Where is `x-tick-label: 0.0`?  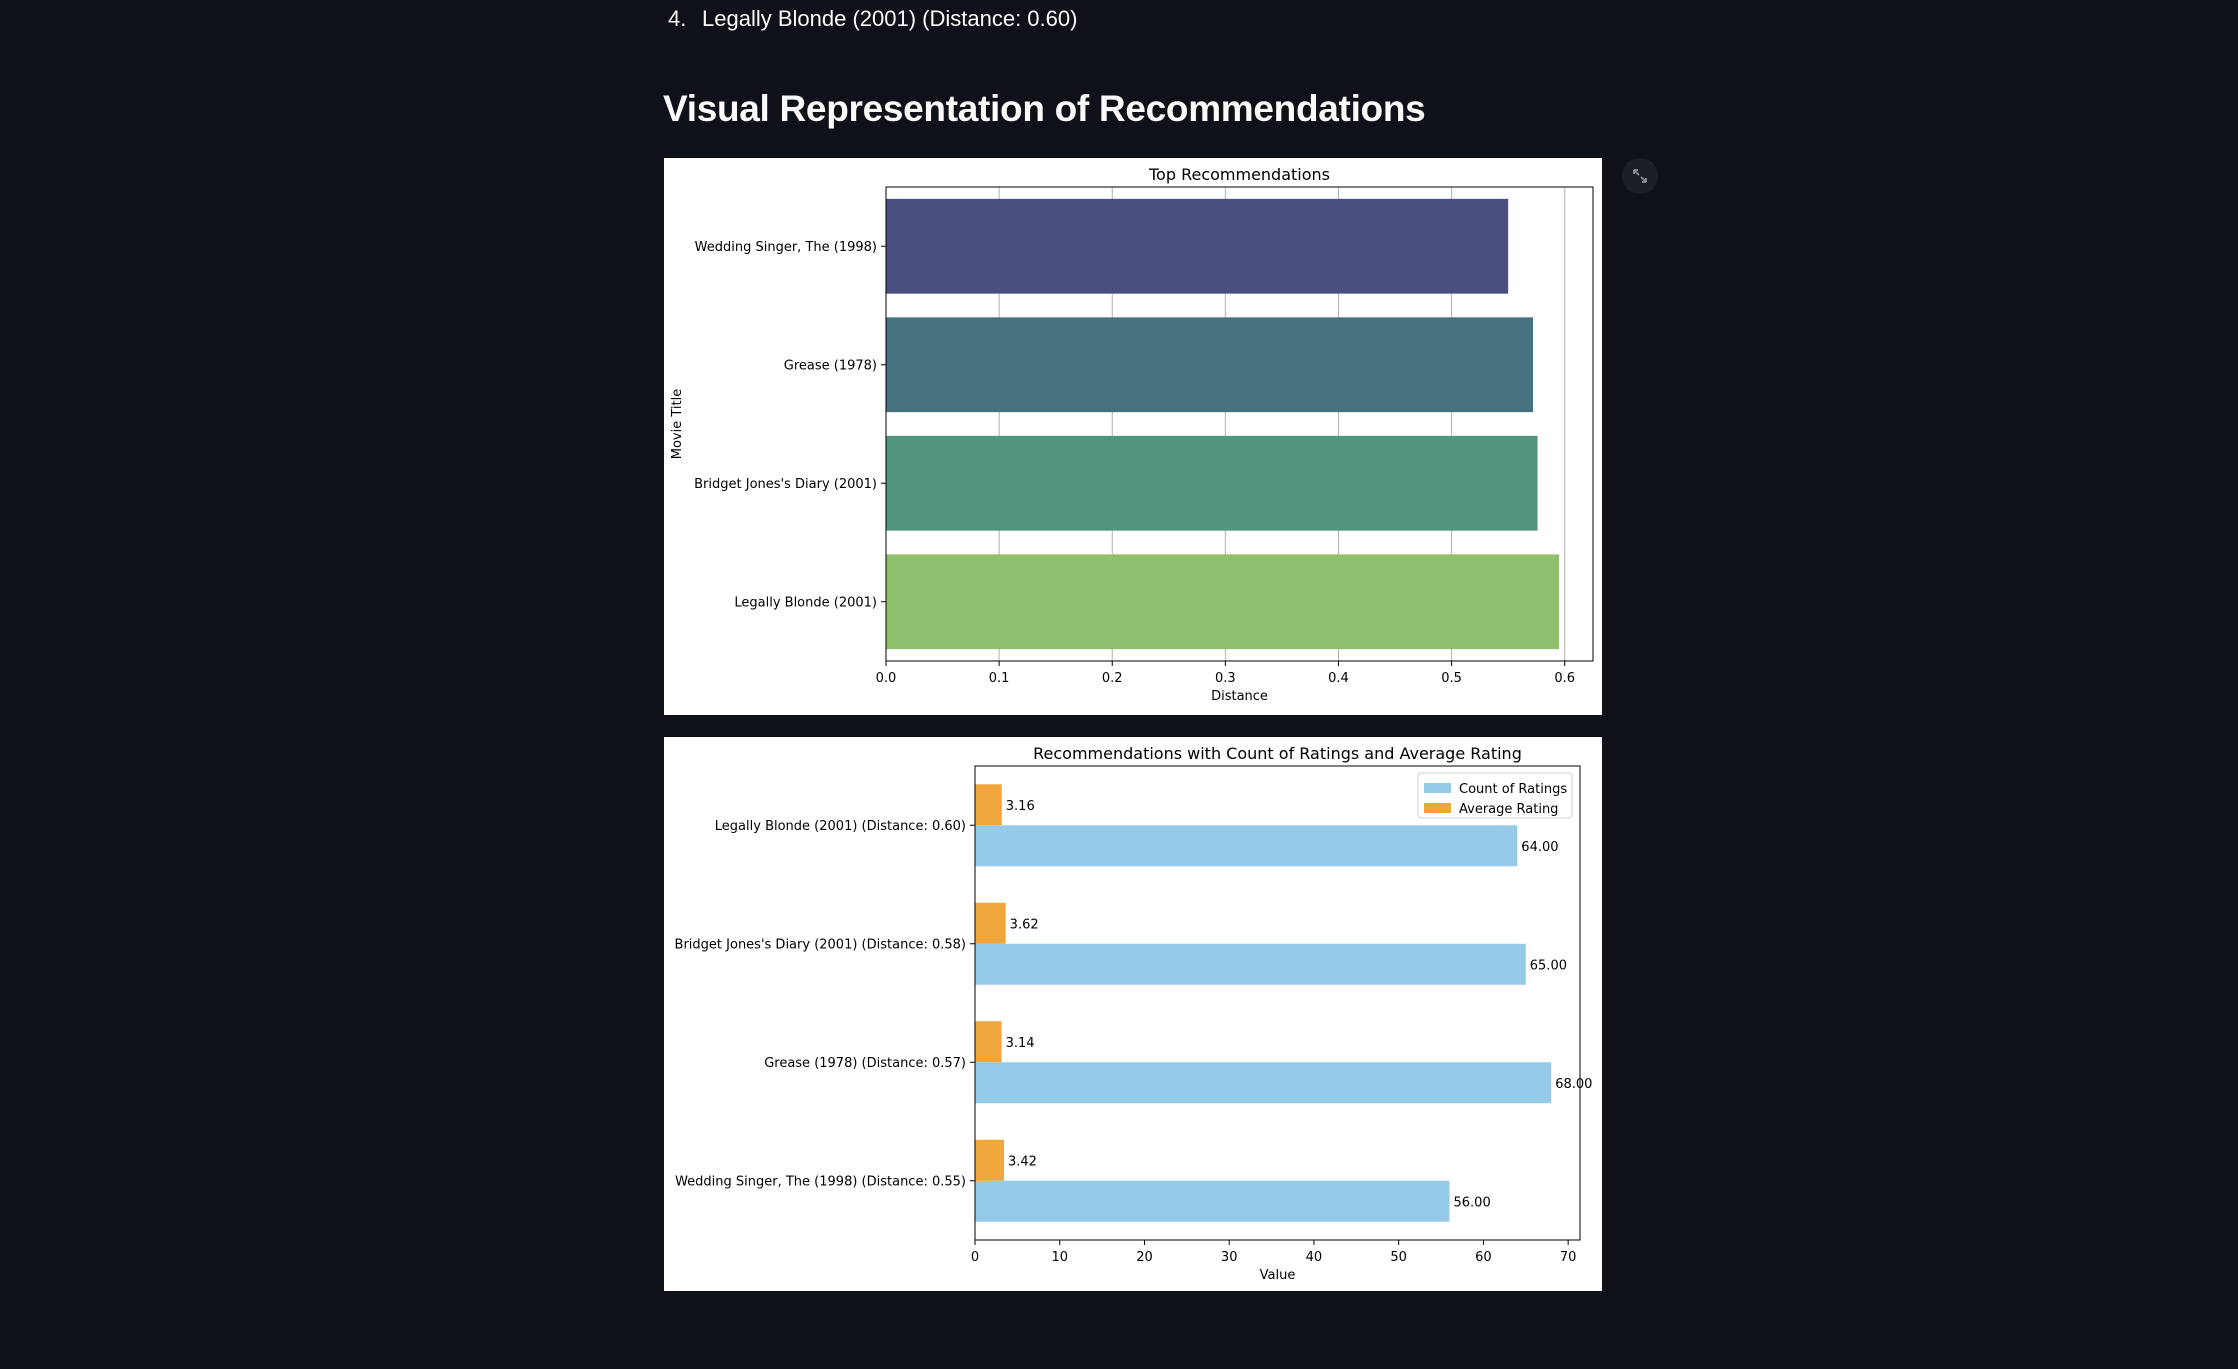
x-tick-label: 0.0 is located at coordinates (886, 678).